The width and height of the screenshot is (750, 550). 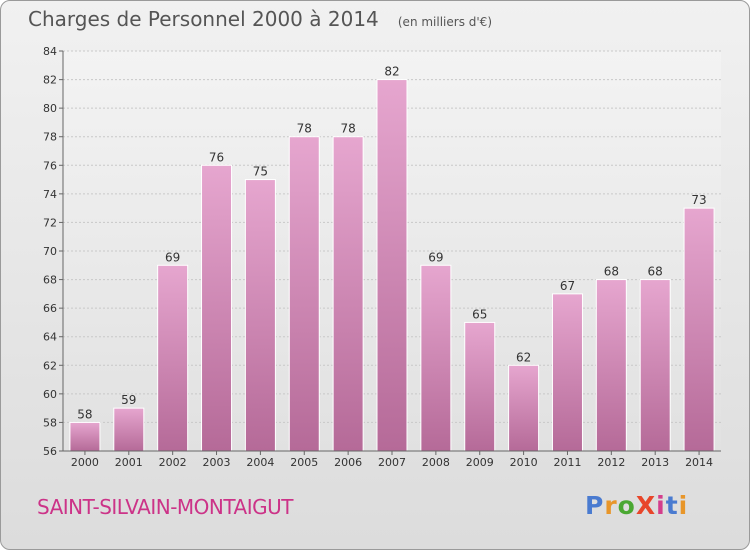 What do you see at coordinates (84, 414) in the screenshot?
I see `data-label: 58` at bounding box center [84, 414].